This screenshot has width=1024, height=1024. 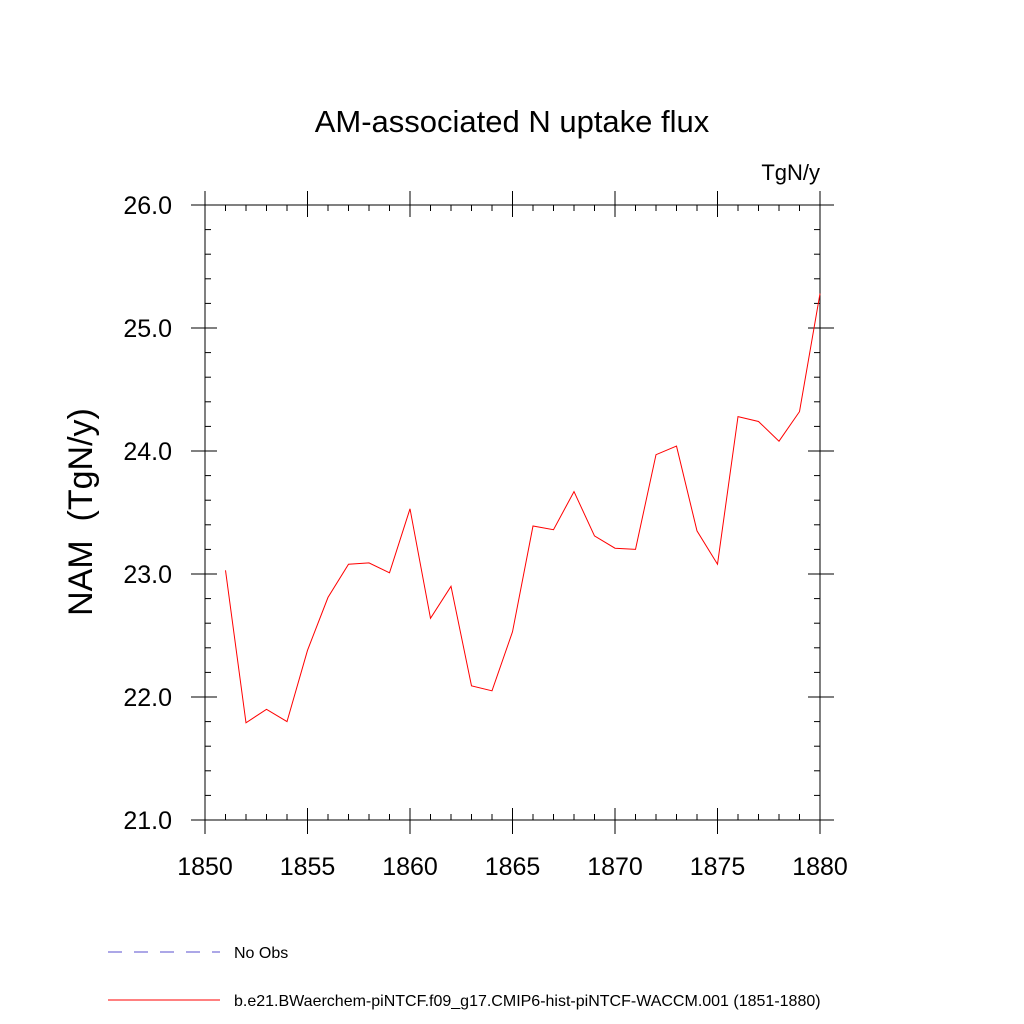 I want to click on x-tick-label: 1850, so click(x=205, y=867).